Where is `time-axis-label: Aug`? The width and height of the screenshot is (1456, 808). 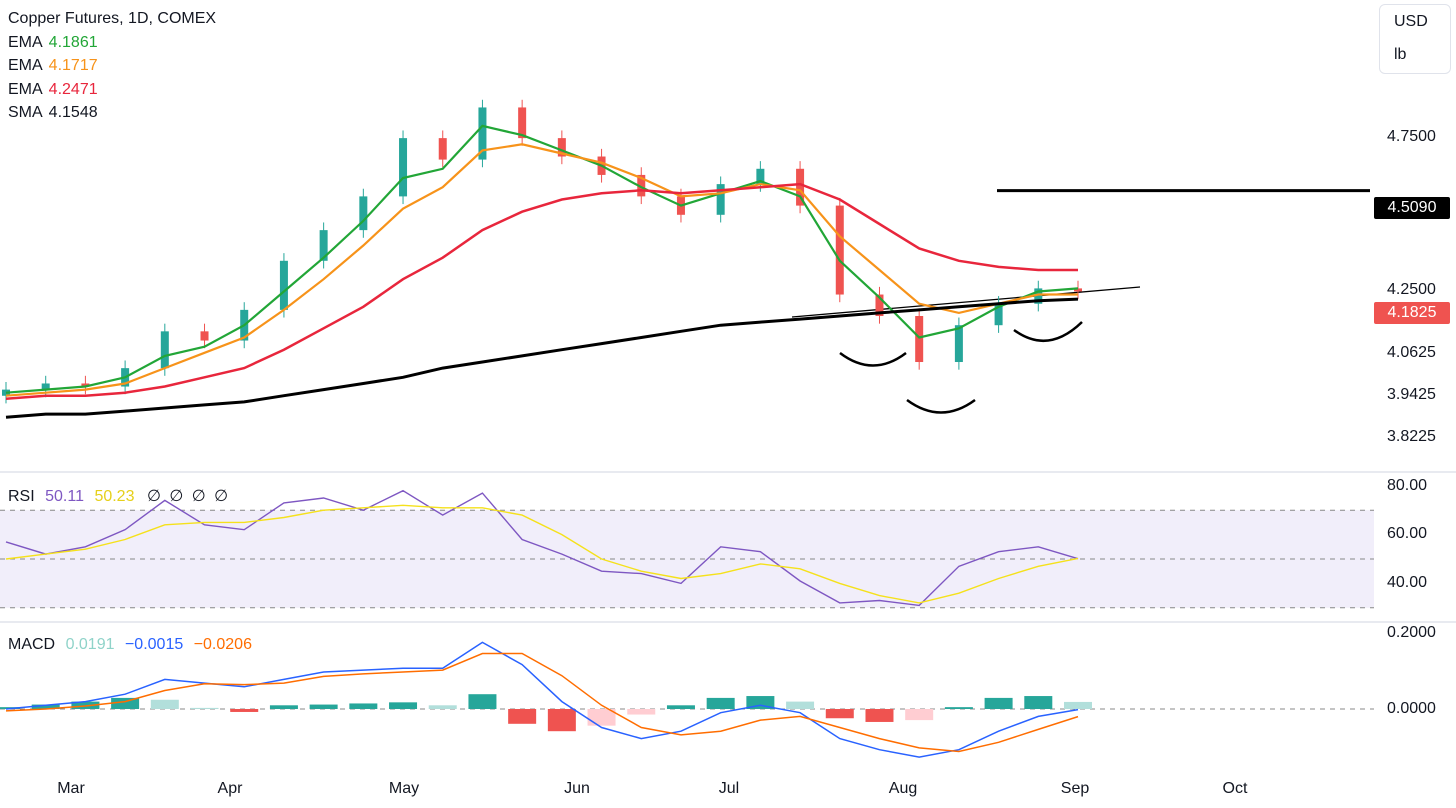
time-axis-label: Aug is located at coordinates (903, 788).